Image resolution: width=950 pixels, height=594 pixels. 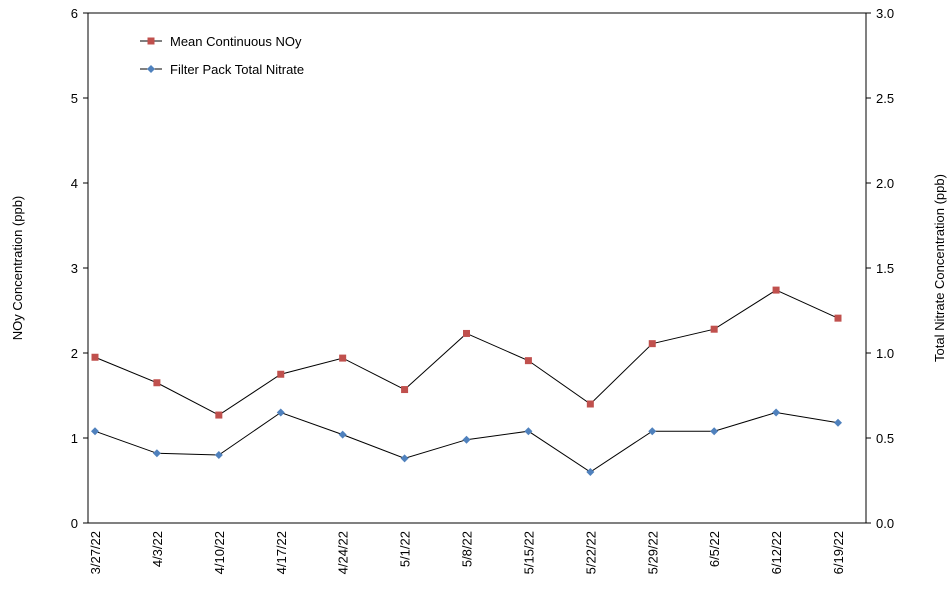 I want to click on x-tick-label: 5/15/22, so click(x=528, y=552).